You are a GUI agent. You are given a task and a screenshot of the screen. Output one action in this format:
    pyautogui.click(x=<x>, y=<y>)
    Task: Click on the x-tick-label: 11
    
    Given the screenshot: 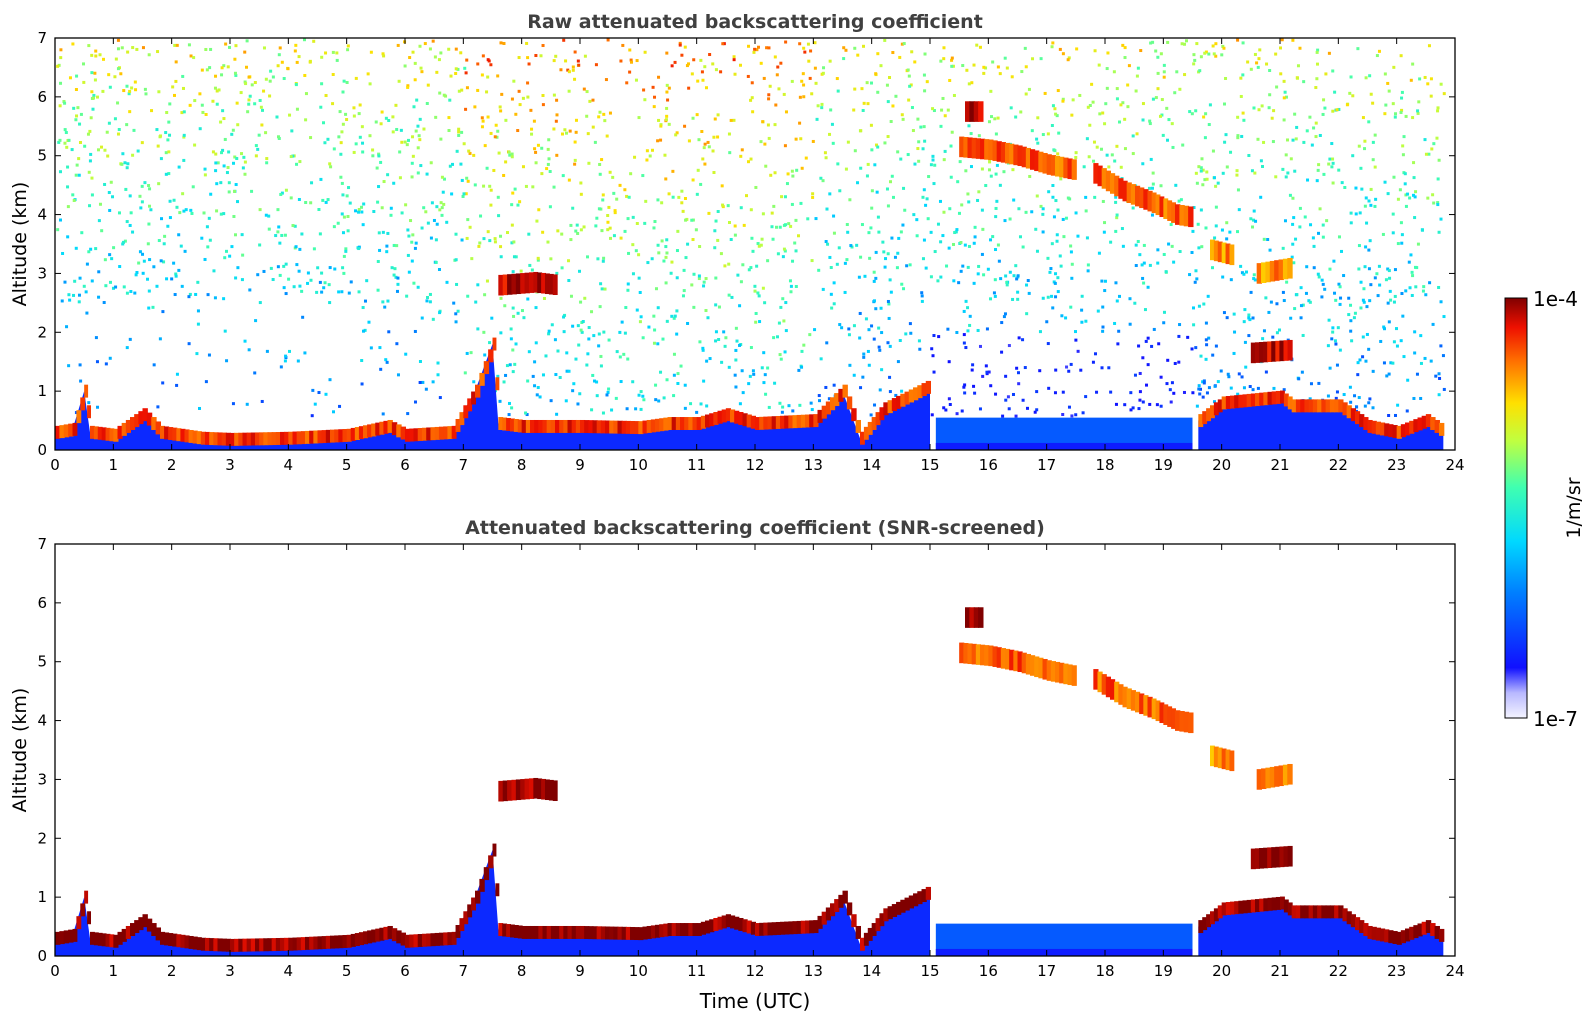 What is the action you would take?
    pyautogui.click(x=696, y=465)
    